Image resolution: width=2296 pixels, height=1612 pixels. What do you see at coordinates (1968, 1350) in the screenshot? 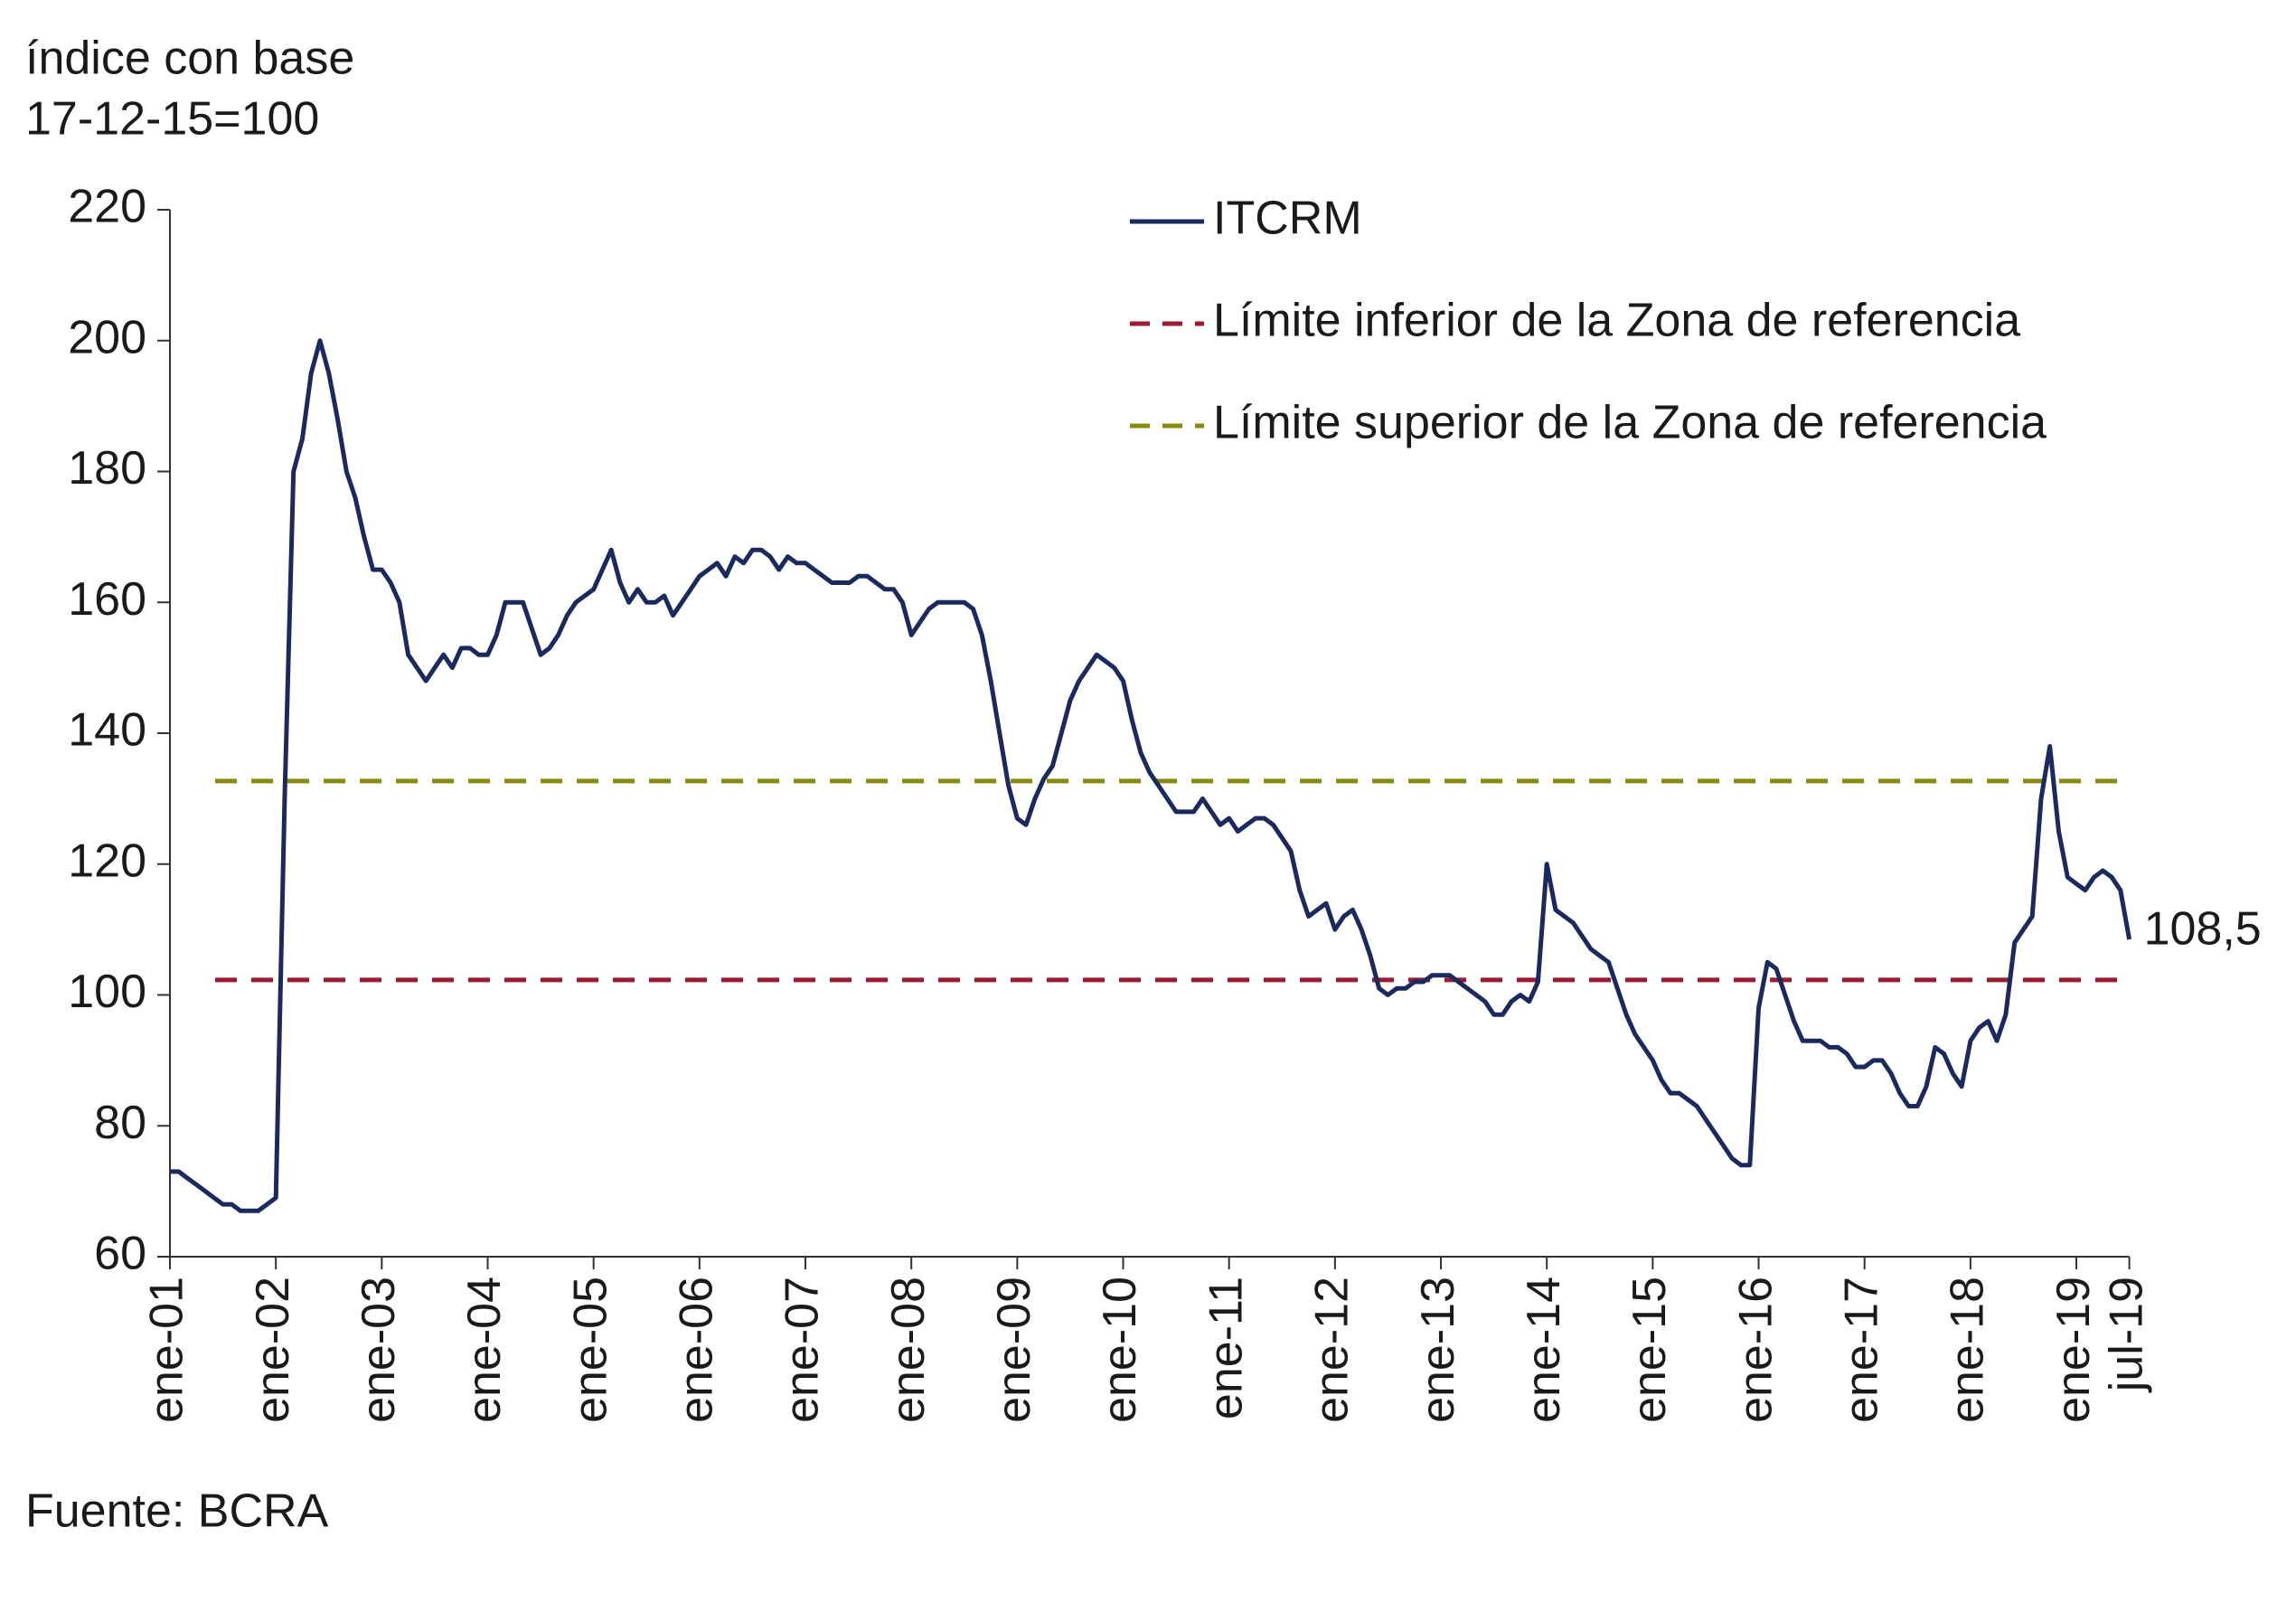
I see `x-tick-label: ene-18` at bounding box center [1968, 1350].